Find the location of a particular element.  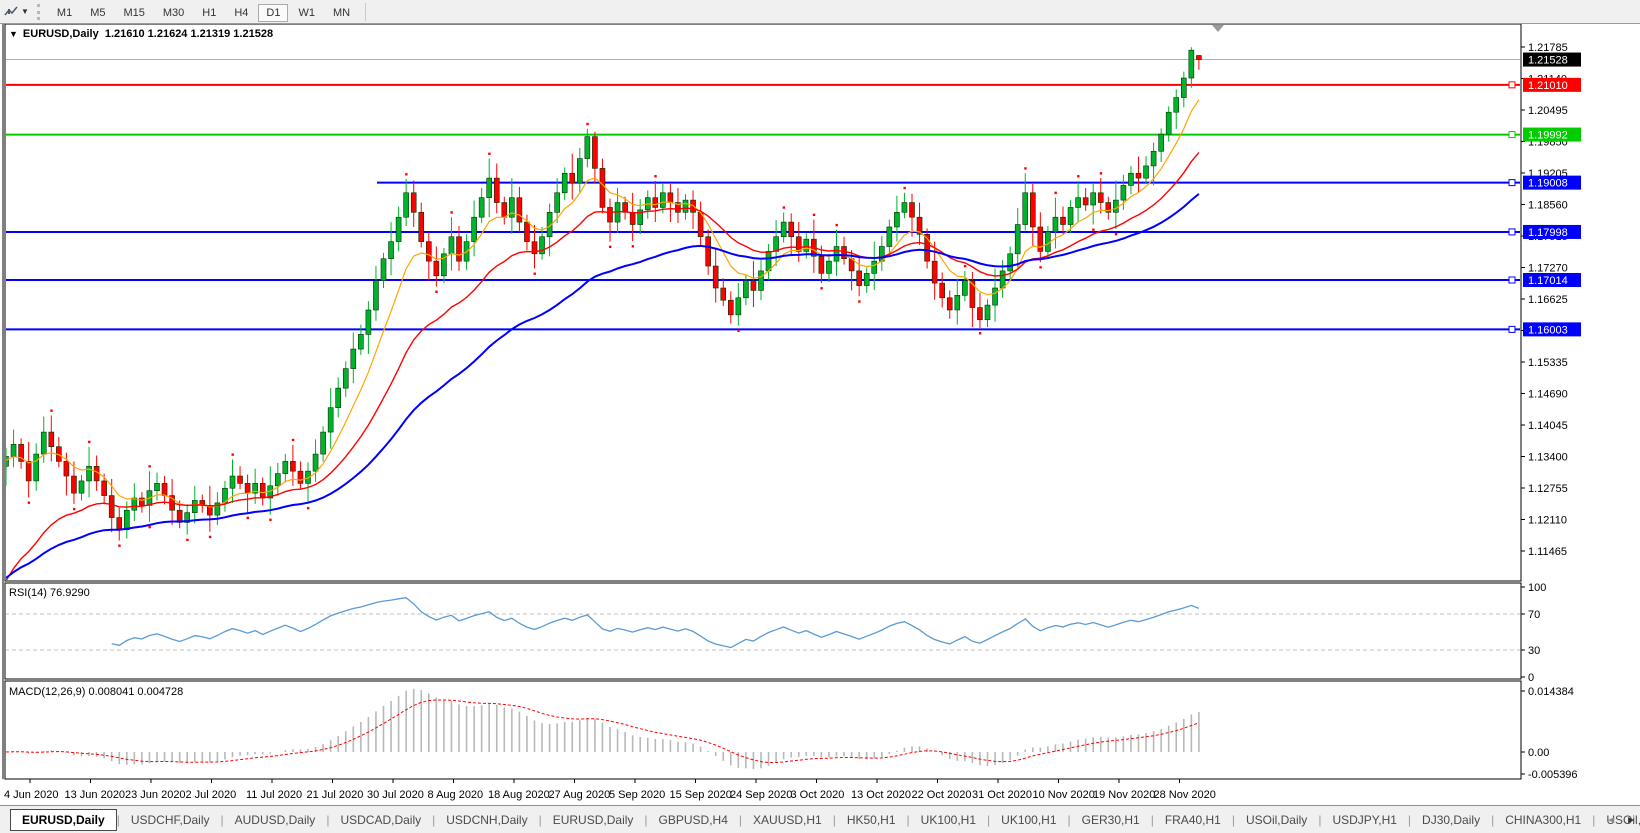

date-label: 19 Nov 2020 is located at coordinates (1124, 795).